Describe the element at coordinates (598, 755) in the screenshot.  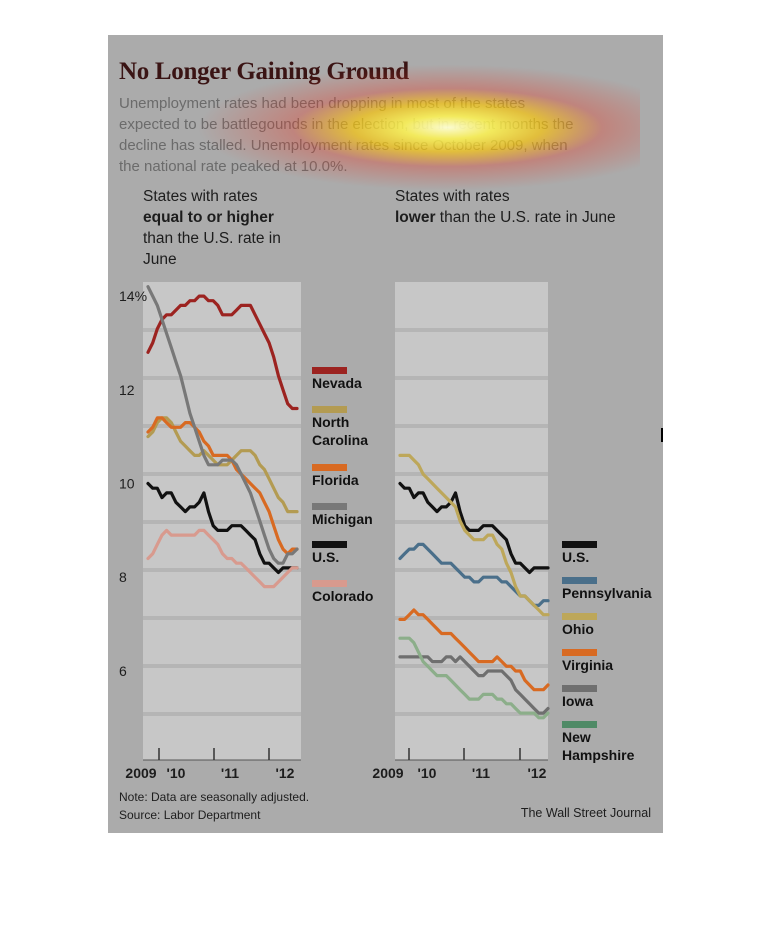
I see `legend-label: Hampshire` at that location.